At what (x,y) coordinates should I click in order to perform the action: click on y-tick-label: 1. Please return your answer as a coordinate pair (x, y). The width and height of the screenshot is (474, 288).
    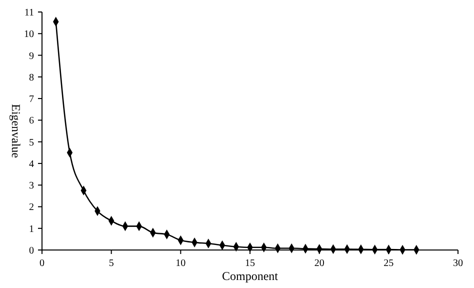
    Looking at the image, I should click on (31, 229).